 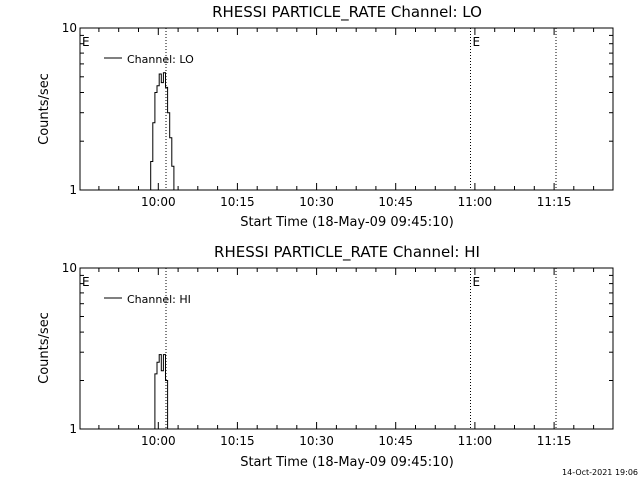 I want to click on chart-title: RHESSI PARTICLE_RATE Channel: LO, so click(x=347, y=12).